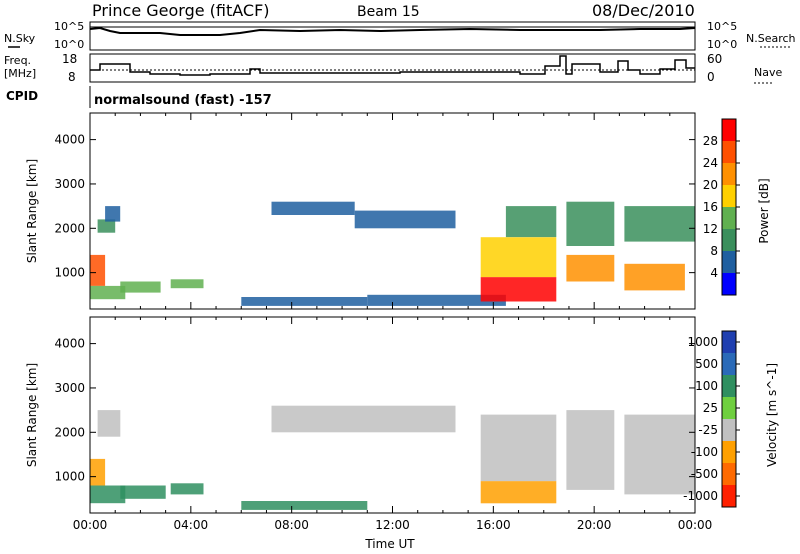 The width and height of the screenshot is (800, 554). What do you see at coordinates (772, 415) in the screenshot?
I see `velocity-colorbar-label: Velocity [m s^-1]` at bounding box center [772, 415].